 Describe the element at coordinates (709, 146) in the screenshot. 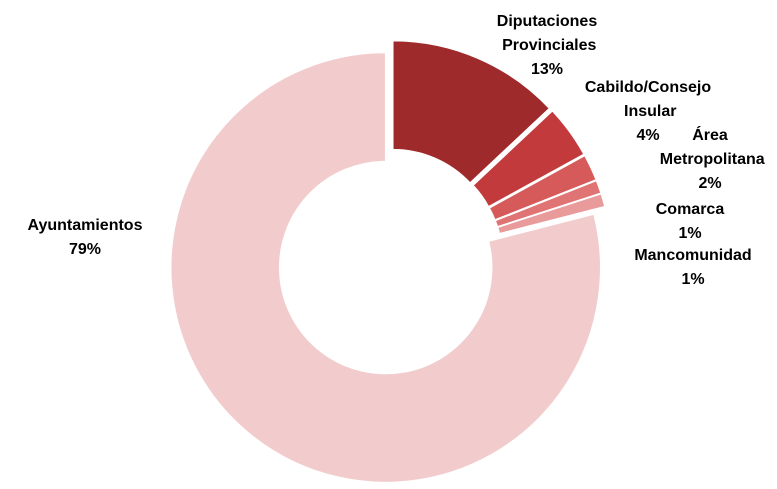

I see `slice-label: Área Metropolitana` at that location.